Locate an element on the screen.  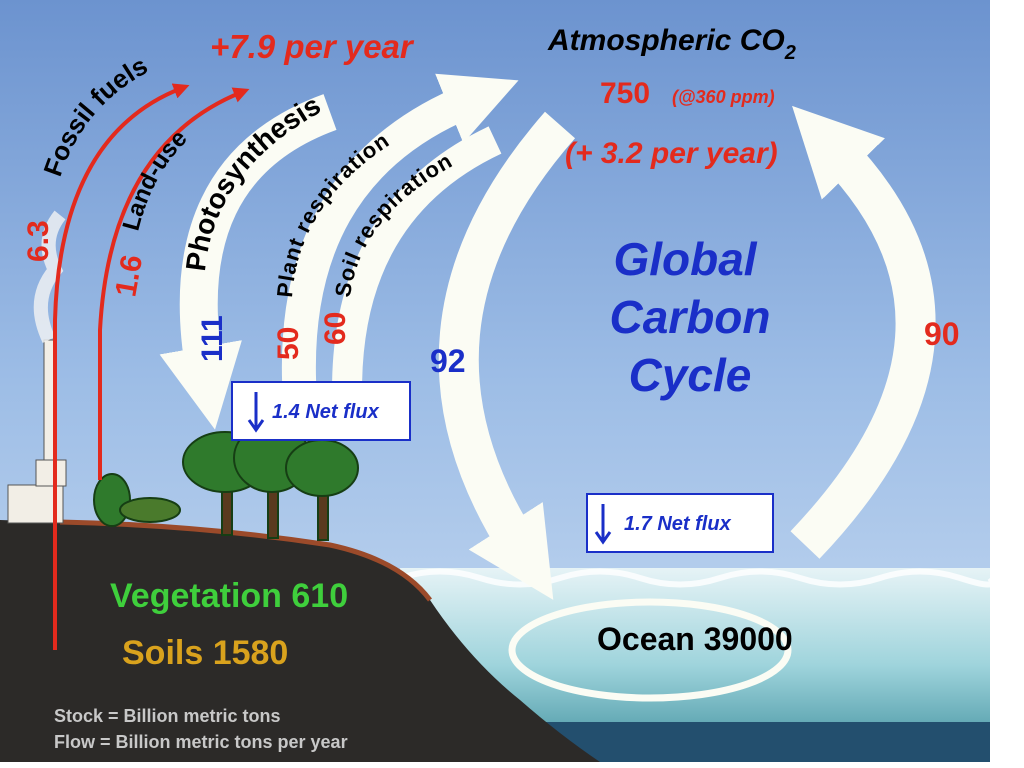
atmosphere-title: Atmospheric CO2 is located at coordinates (671, 44).